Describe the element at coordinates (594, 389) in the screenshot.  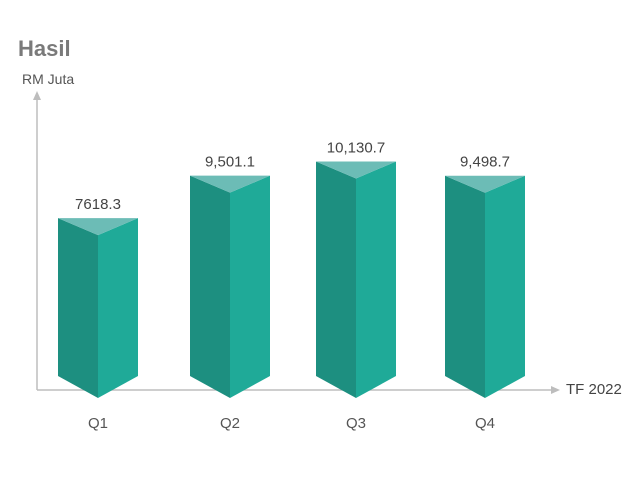
I see `x-axis-label: TF 2022` at that location.